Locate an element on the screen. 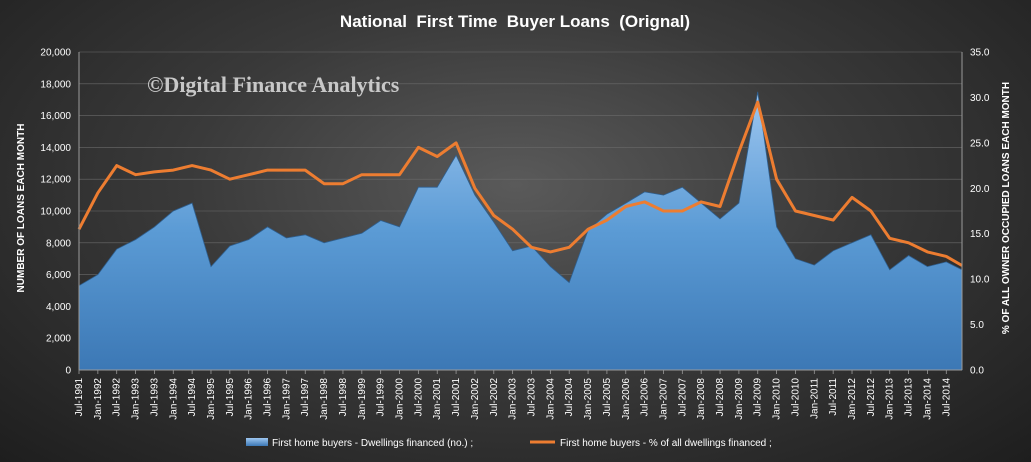 The image size is (1031, 462). x-tick-label: Jan-2011 is located at coordinates (814, 398).